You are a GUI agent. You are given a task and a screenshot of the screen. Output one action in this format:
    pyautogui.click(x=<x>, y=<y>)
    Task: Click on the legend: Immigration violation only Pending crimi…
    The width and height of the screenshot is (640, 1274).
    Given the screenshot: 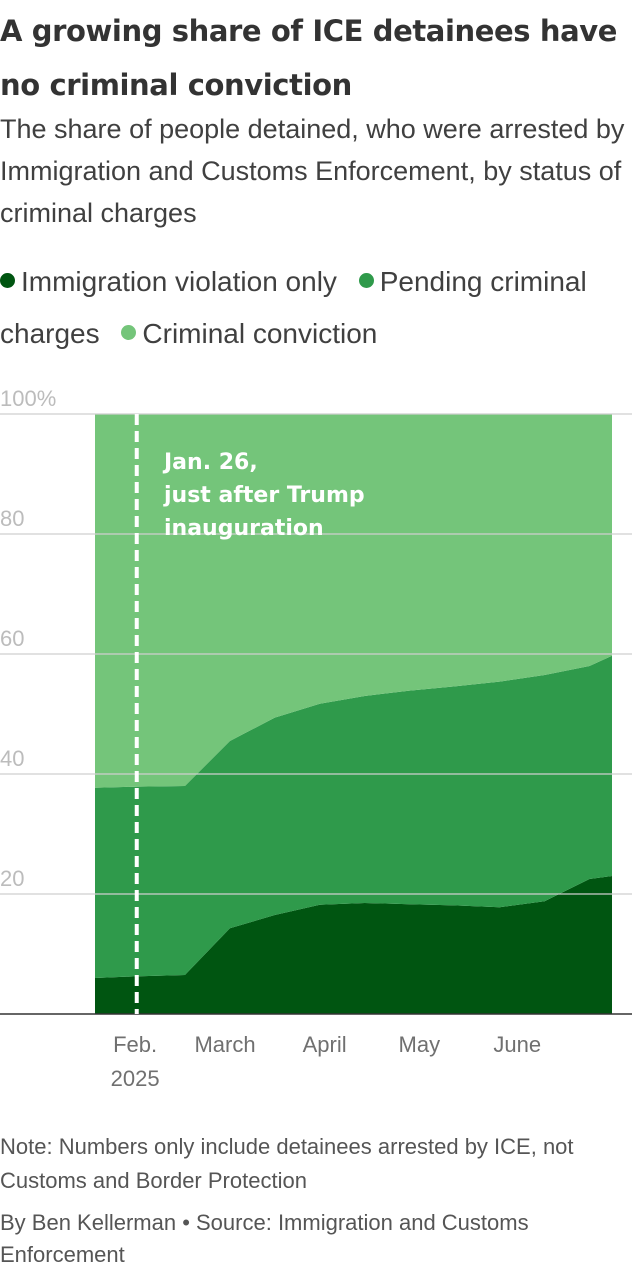 What is the action you would take?
    pyautogui.click(x=318, y=308)
    